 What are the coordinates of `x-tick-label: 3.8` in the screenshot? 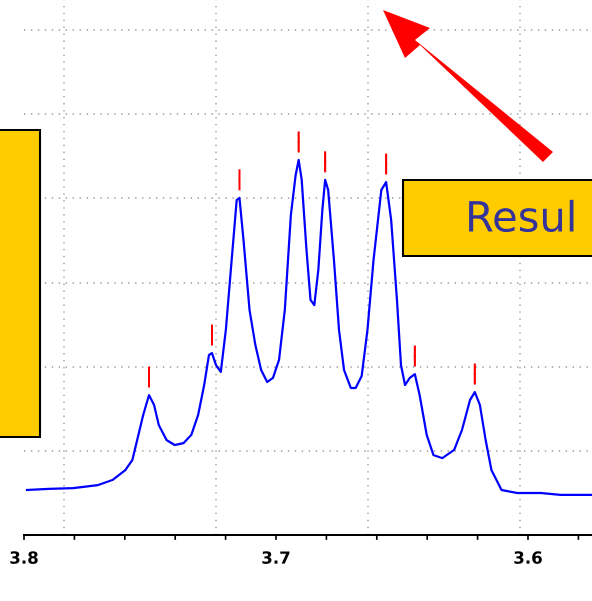 It's located at (24, 557).